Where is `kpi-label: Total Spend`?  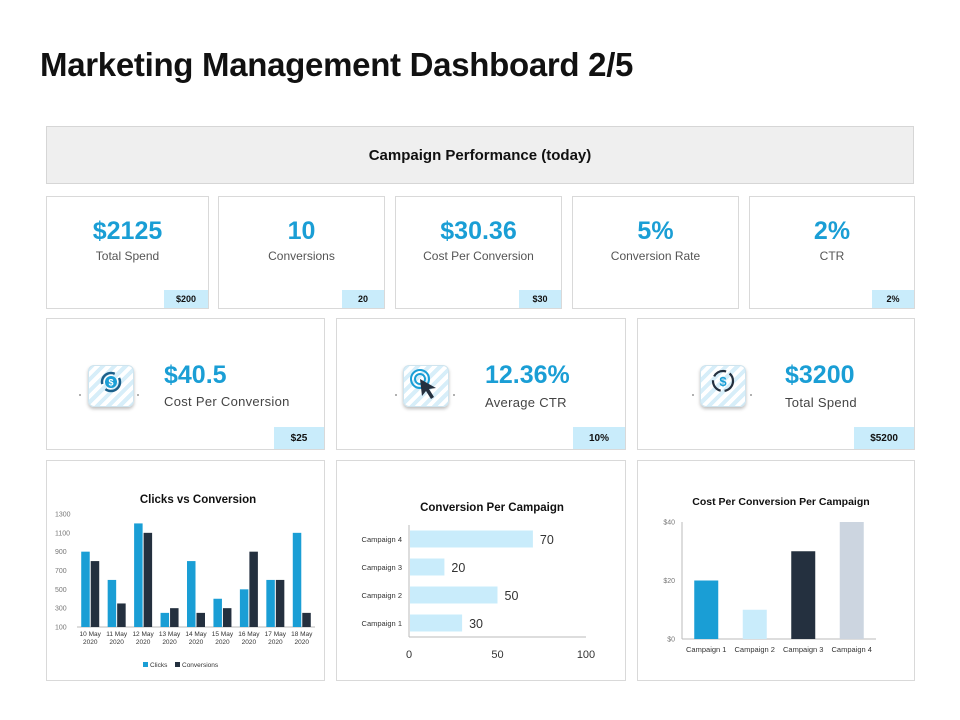 kpi-label: Total Spend is located at coordinates (127, 256).